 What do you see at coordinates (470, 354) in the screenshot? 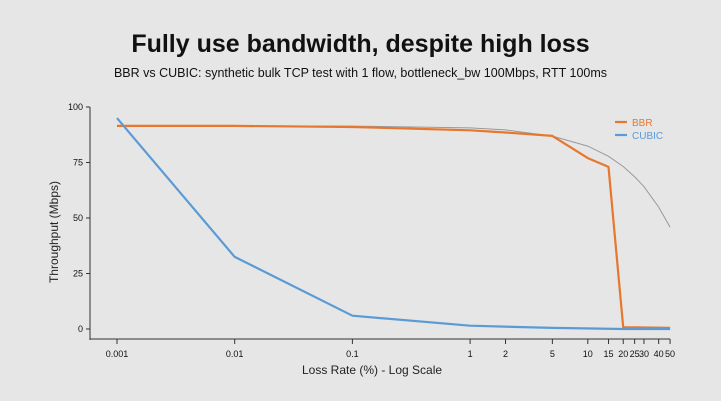
I see `x-tick-label: 1` at bounding box center [470, 354].